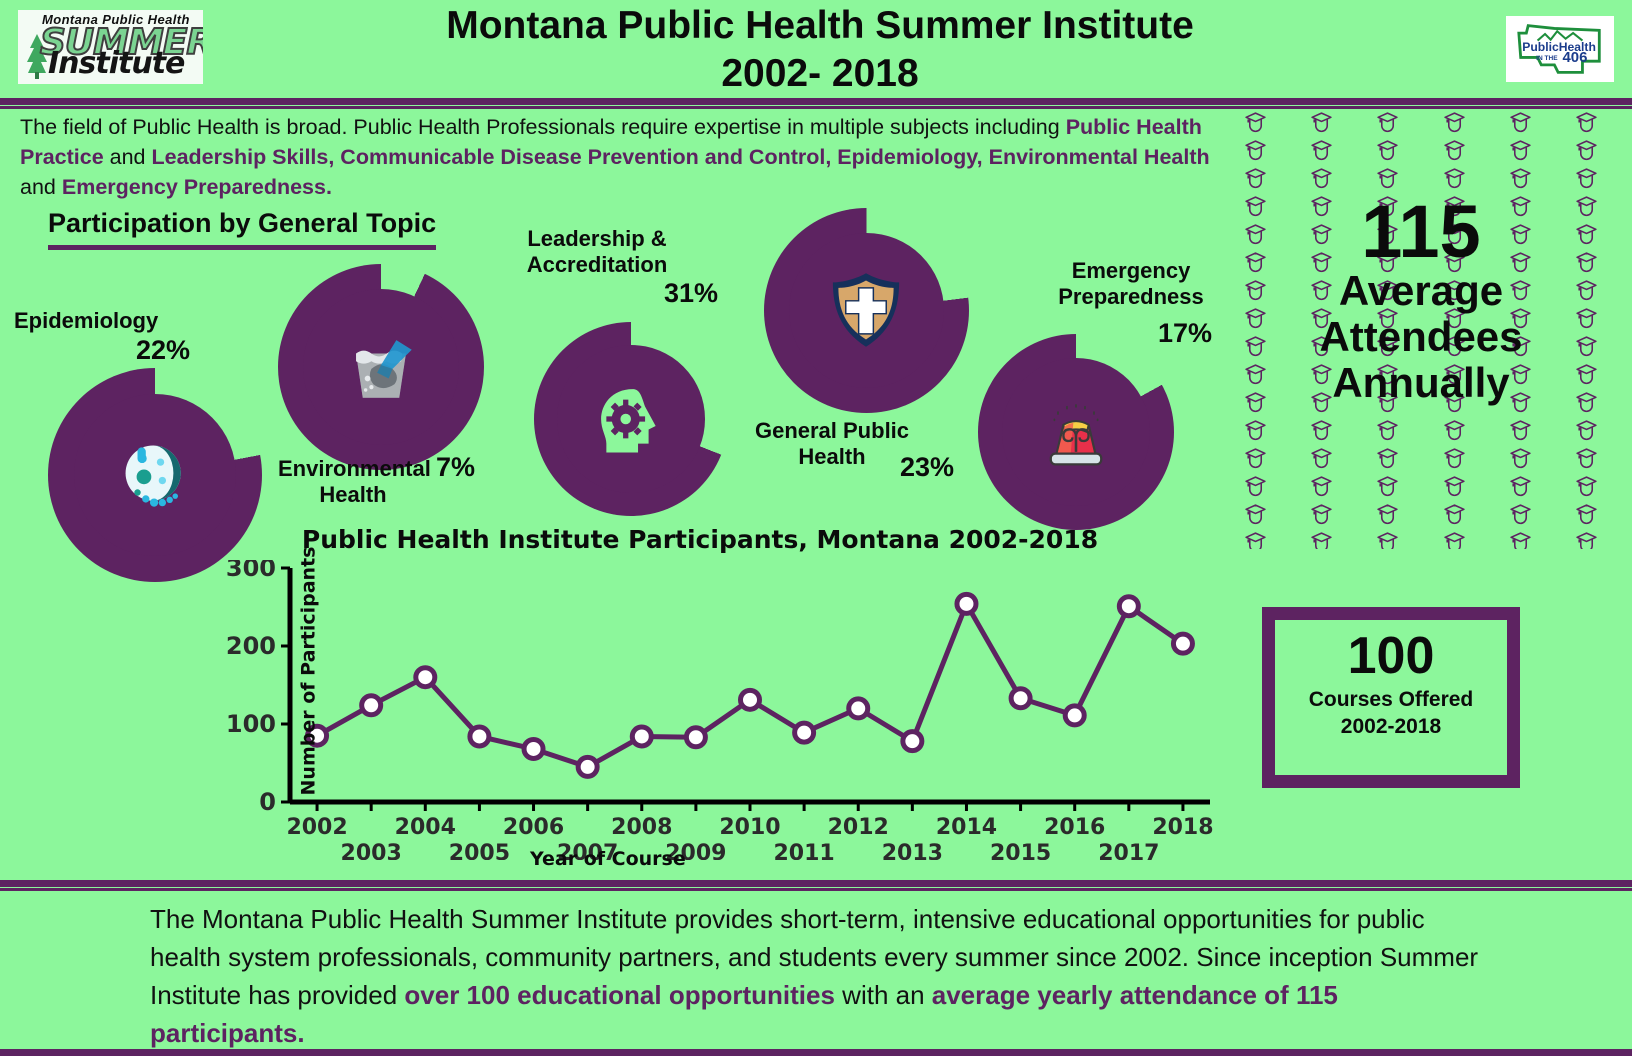 This screenshot has height=1056, width=1632. Describe the element at coordinates (966, 827) in the screenshot. I see `chart-x-tick-label: 2014` at that location.